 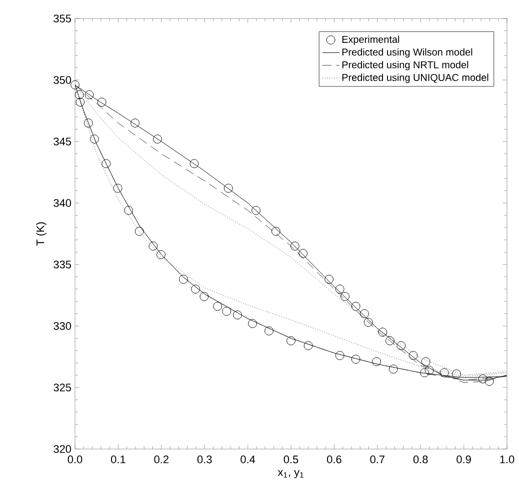 What do you see at coordinates (291, 460) in the screenshot?
I see `x-tick-label: 0.5` at bounding box center [291, 460].